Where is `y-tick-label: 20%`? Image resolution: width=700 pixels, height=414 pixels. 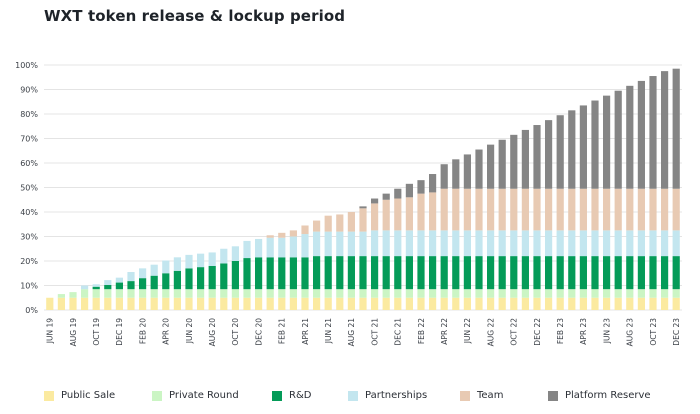
y-tick-label: 20% is located at coordinates (29, 261).